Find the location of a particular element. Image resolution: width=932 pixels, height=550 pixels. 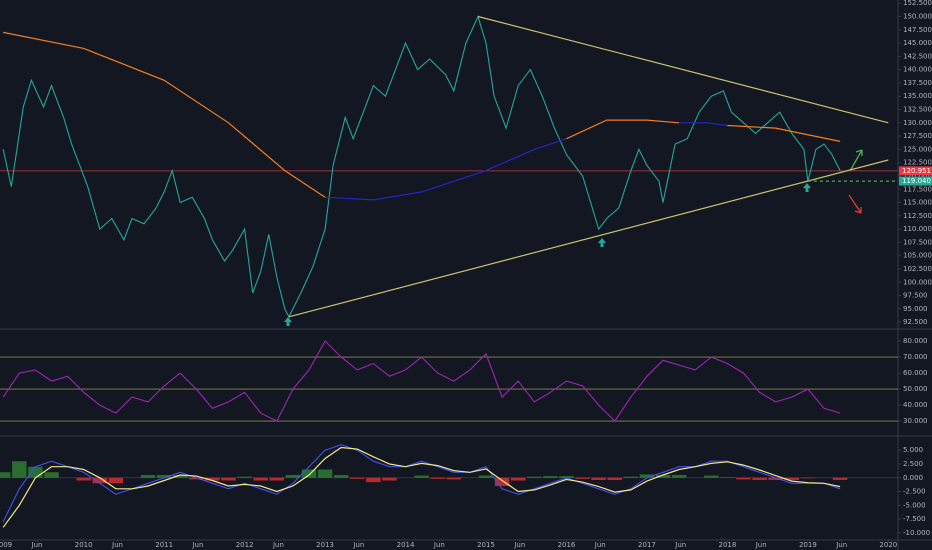

price-label: 119.040 is located at coordinates (916, 181).